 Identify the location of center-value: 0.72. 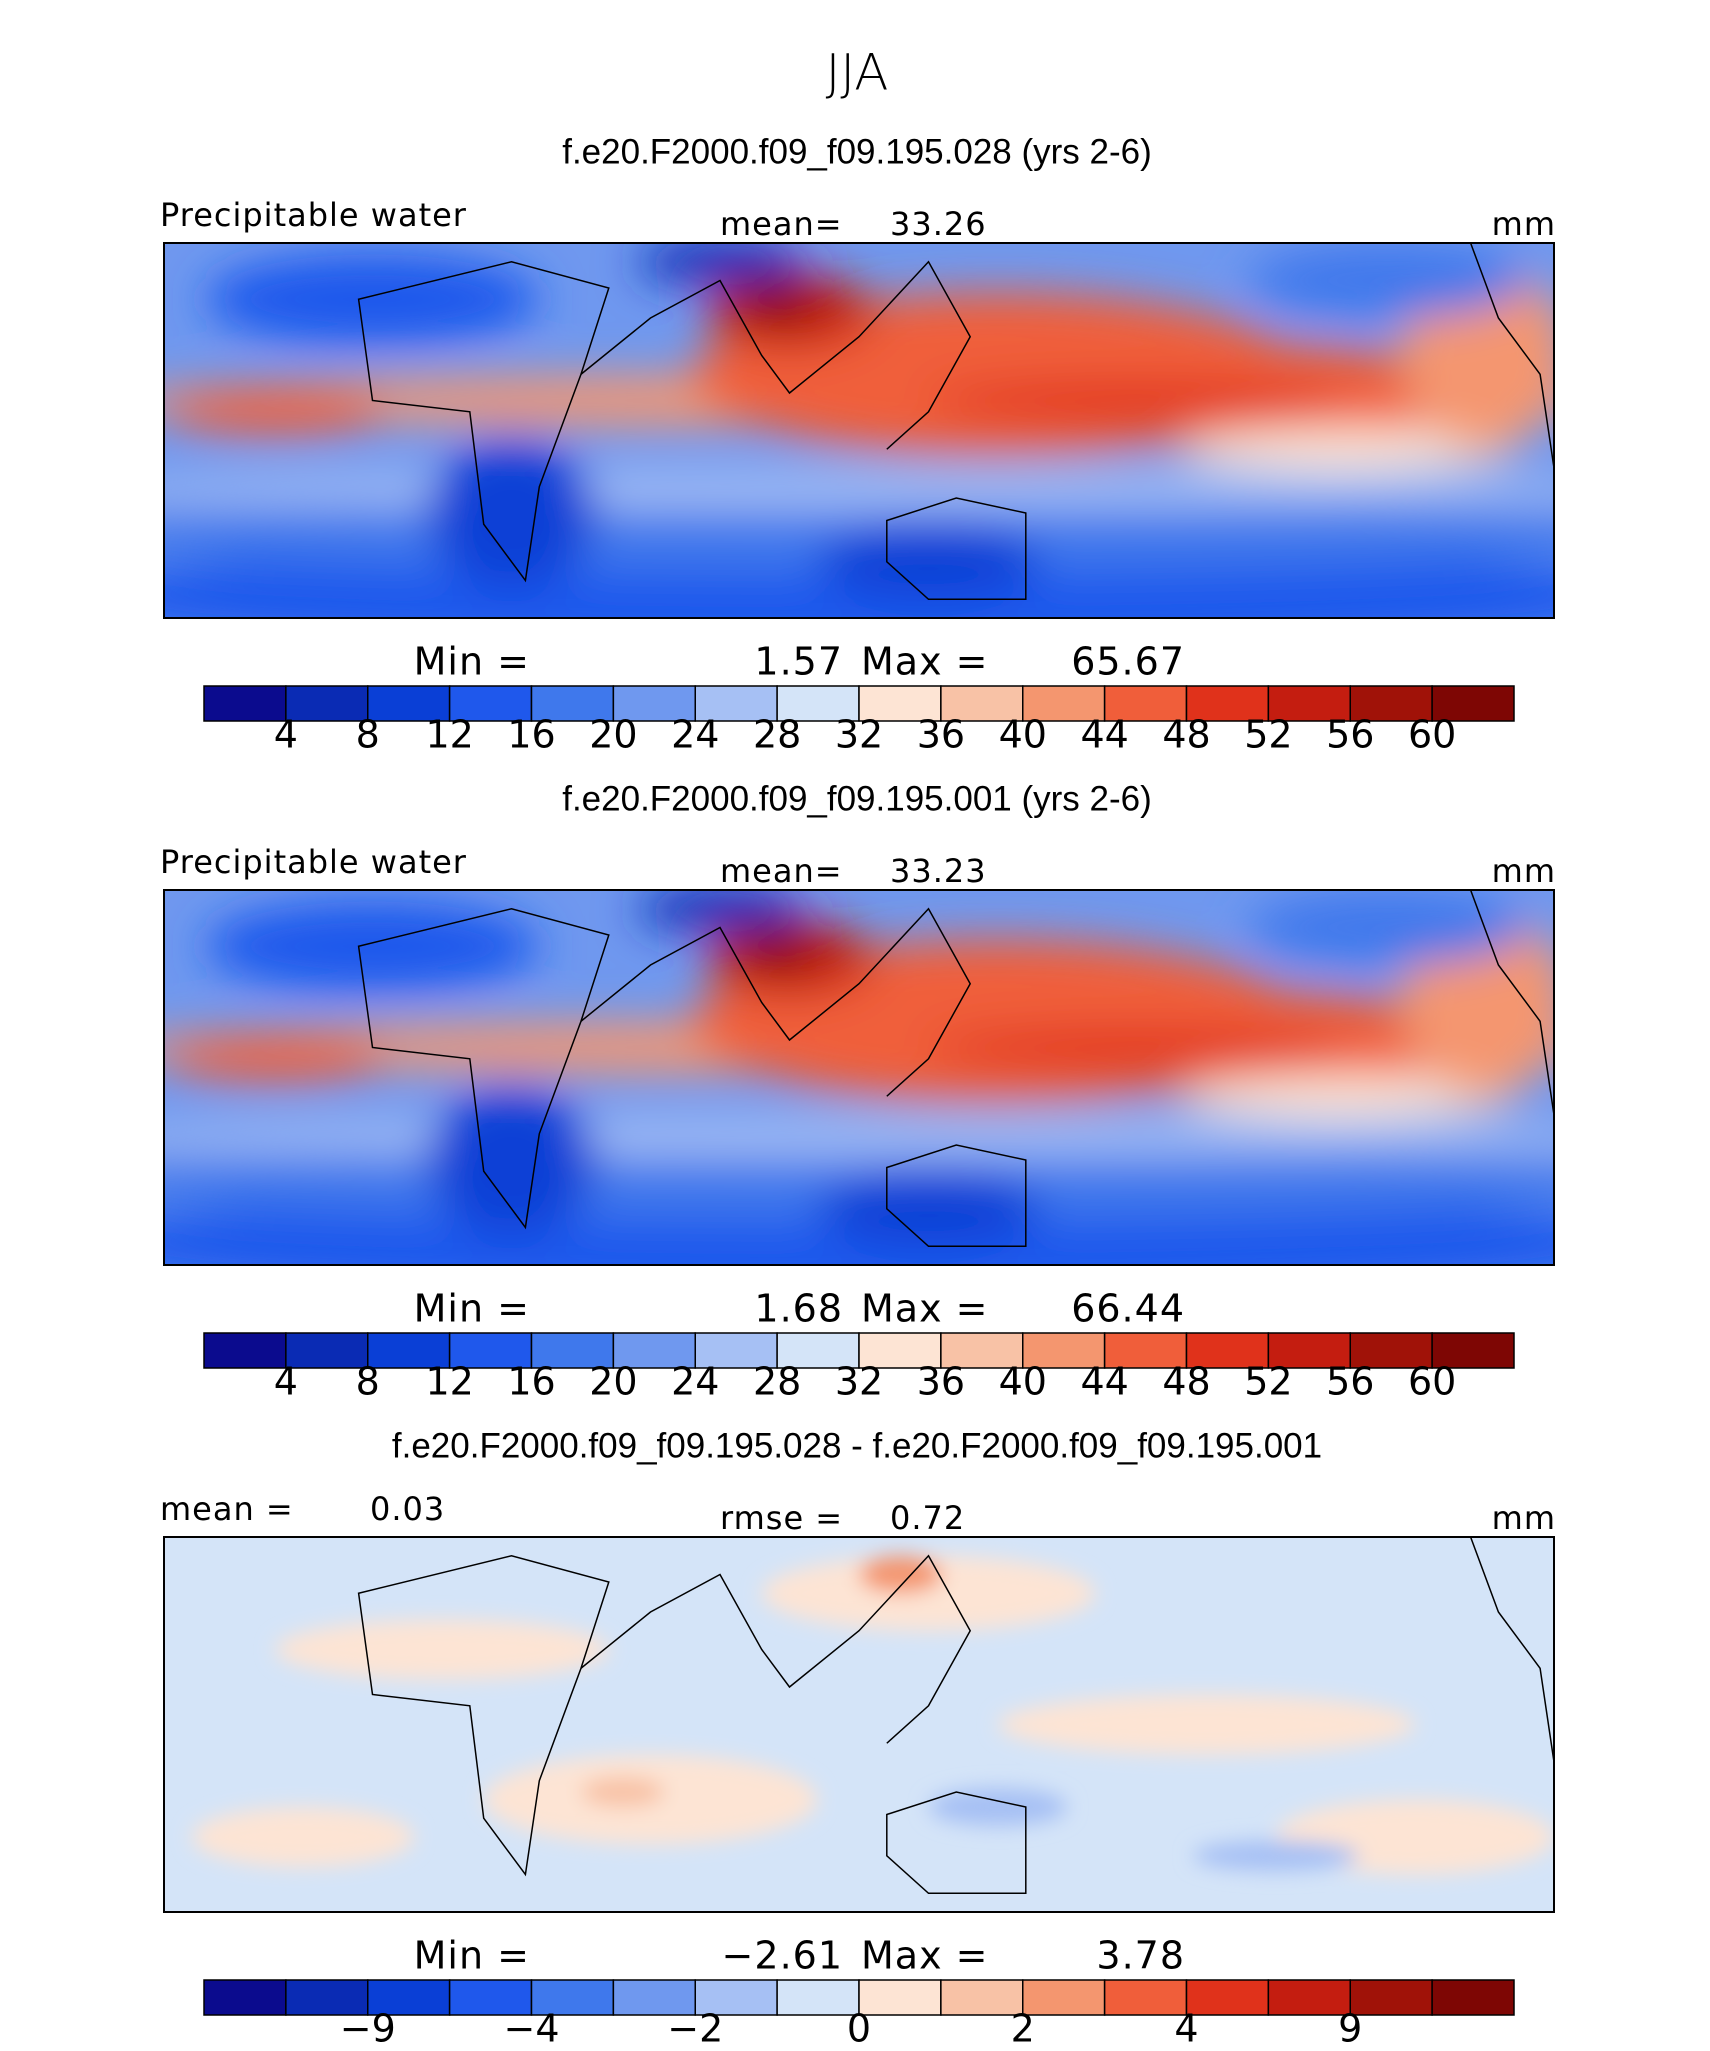
(927, 1518).